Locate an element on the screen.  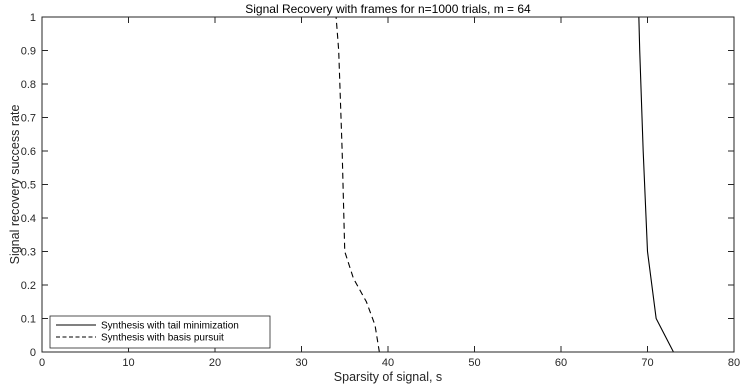
y-tick-label: 0.6 is located at coordinates (28, 152).